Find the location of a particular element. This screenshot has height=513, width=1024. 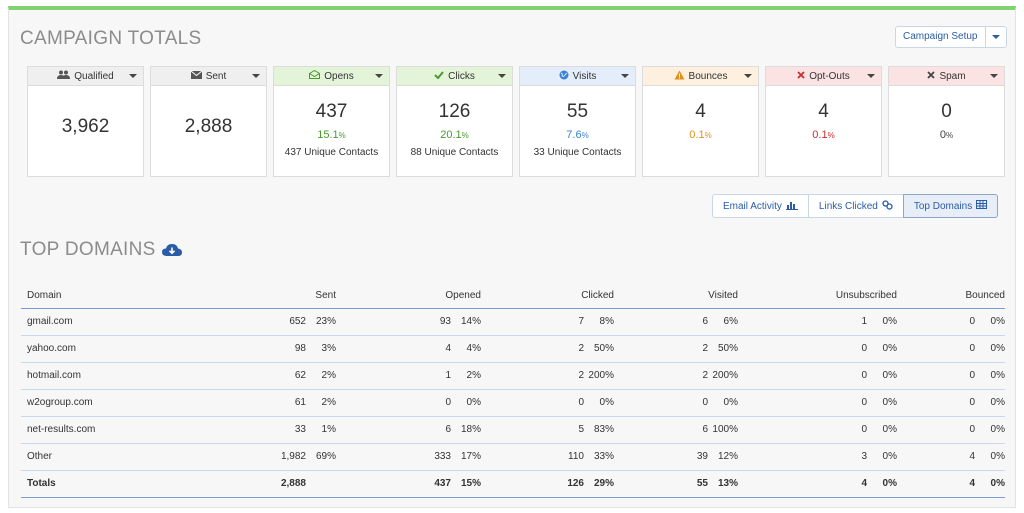

stat-card-header: Qualified is located at coordinates (85, 76).